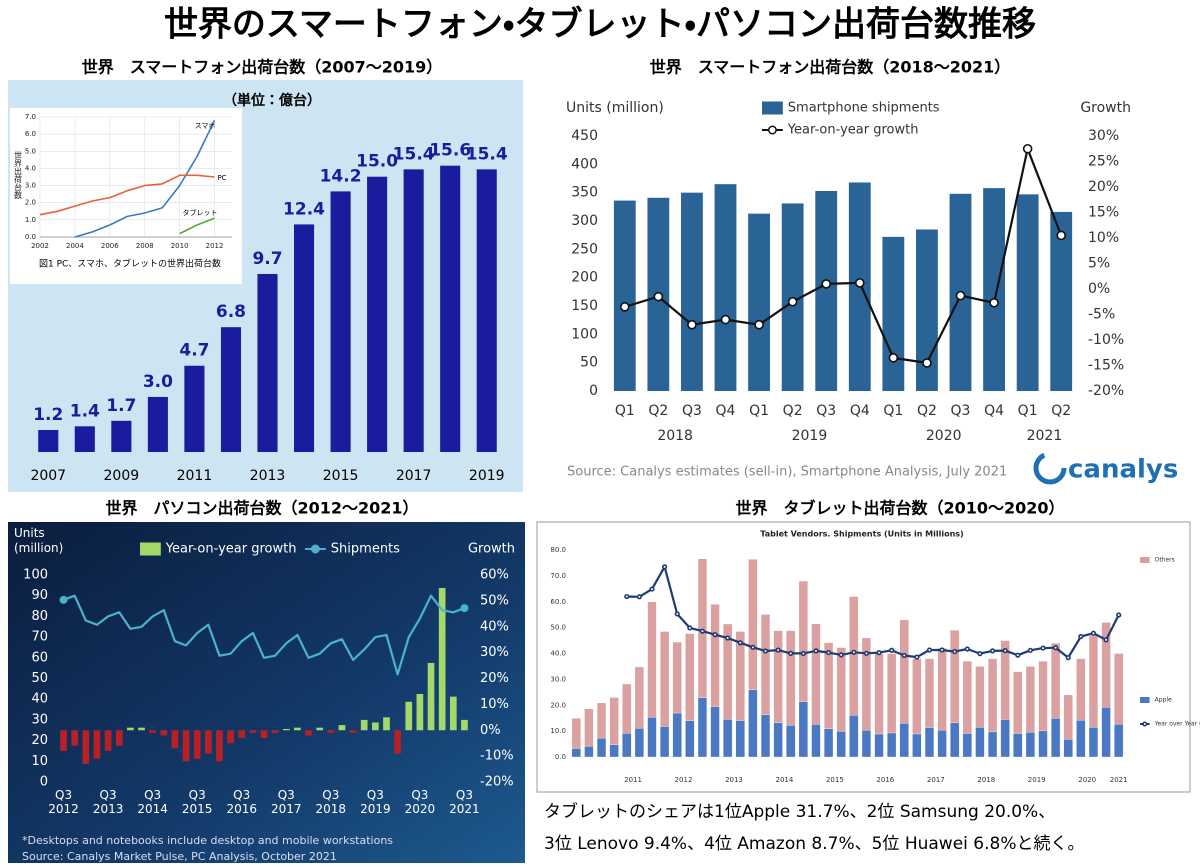  Describe the element at coordinates (375, 802) in the screenshot. I see `x-tick-label-box: Q3 2019` at that location.